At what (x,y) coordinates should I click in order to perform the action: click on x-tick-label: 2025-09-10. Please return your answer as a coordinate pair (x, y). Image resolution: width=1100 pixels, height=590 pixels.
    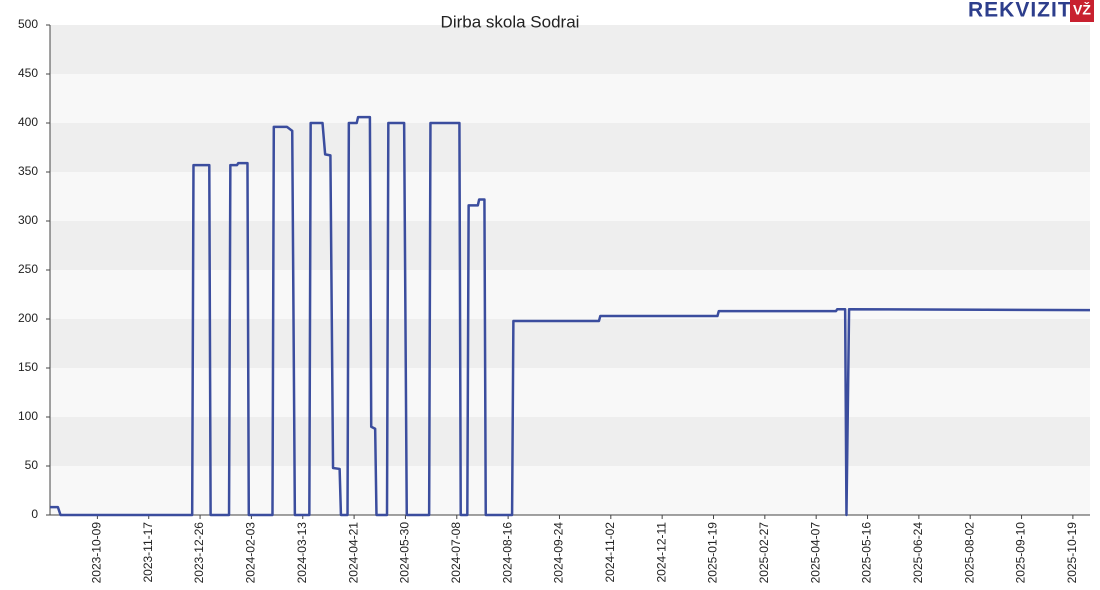
    Looking at the image, I should click on (1021, 553).